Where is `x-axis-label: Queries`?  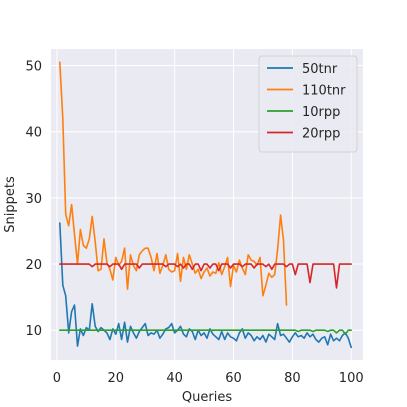
x-axis-label: Queries is located at coordinates (207, 397).